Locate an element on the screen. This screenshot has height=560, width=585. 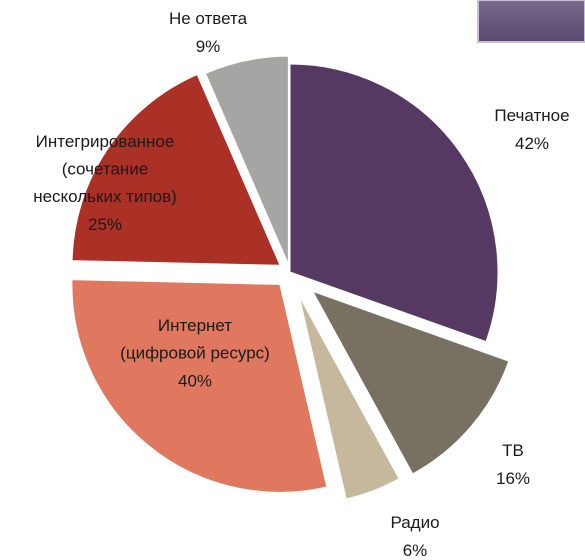
value-label: 42% is located at coordinates (532, 143).